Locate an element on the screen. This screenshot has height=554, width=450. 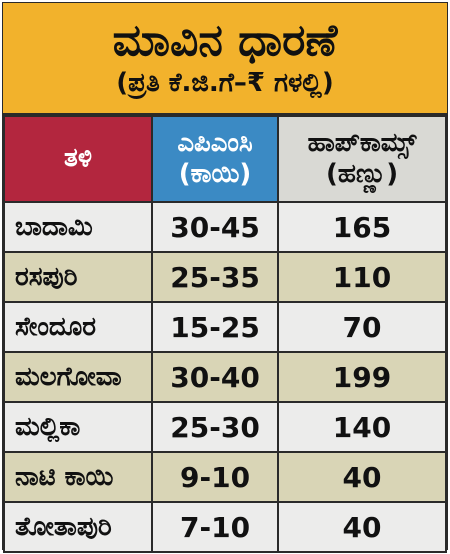
apmc-price-cell: 7-10 is located at coordinates (215, 527).